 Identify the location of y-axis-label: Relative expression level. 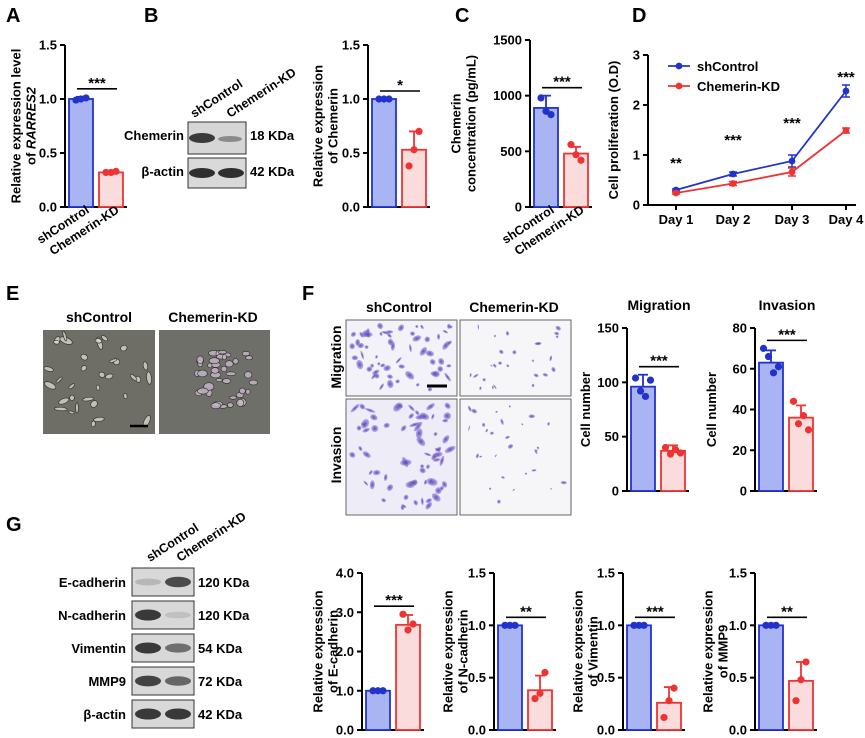
(16, 126).